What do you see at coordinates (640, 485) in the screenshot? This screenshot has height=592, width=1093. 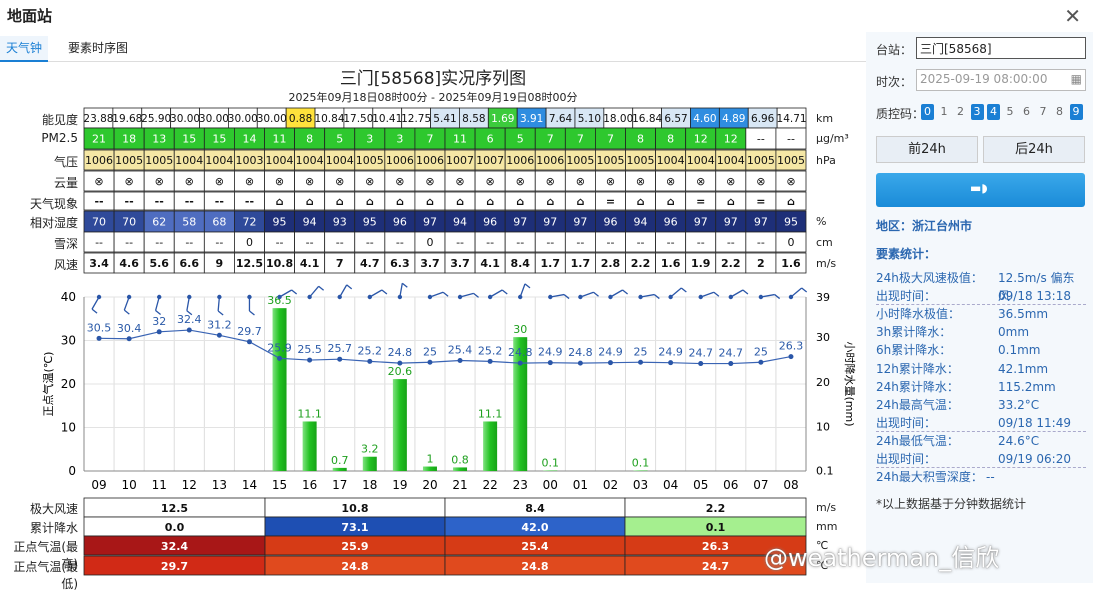 I see `x-tick-label: 03` at bounding box center [640, 485].